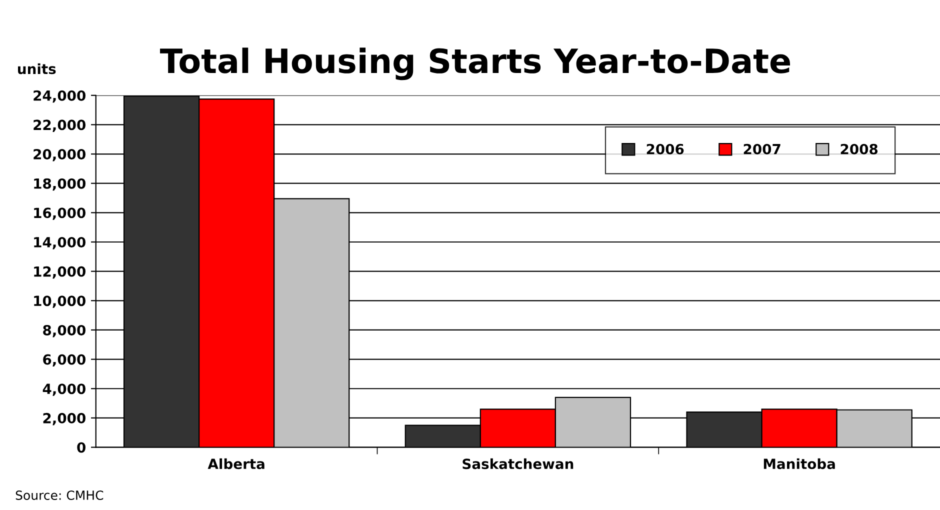 The height and width of the screenshot is (510, 940). Describe the element at coordinates (762, 149) in the screenshot. I see `legend-label: 2007` at that location.